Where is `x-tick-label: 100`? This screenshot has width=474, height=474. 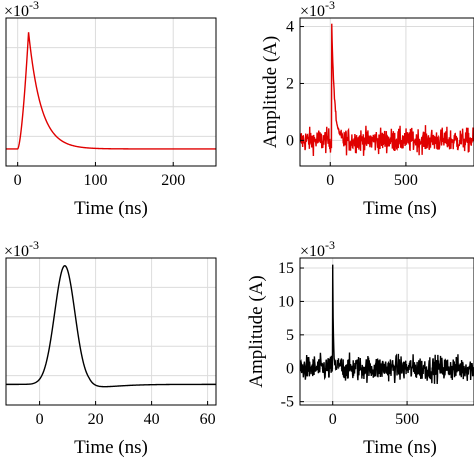 x-tick-label: 100 is located at coordinates (95, 180).